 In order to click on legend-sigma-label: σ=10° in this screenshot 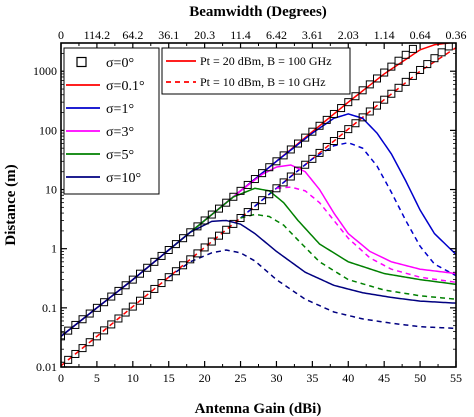, I will do `click(123, 178)`.